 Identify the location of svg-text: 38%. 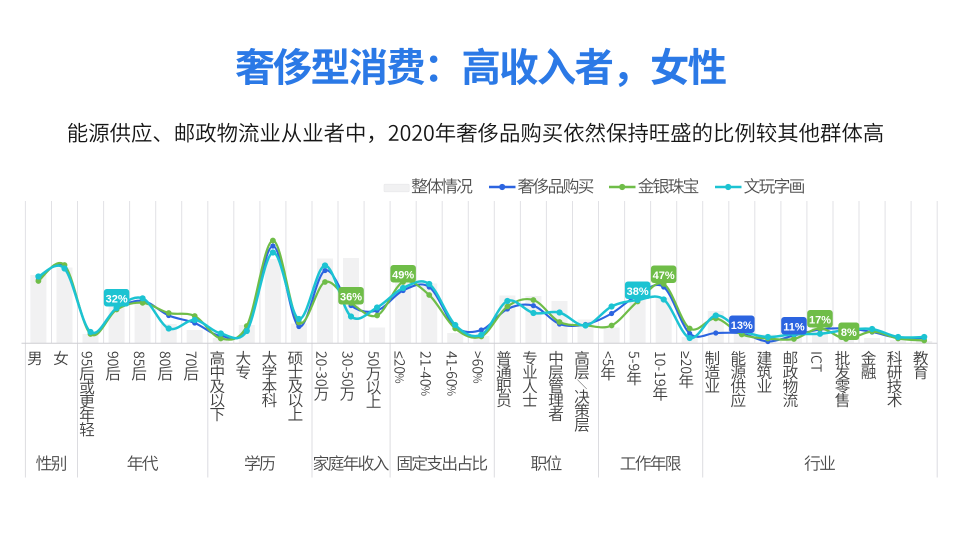
(638, 292).